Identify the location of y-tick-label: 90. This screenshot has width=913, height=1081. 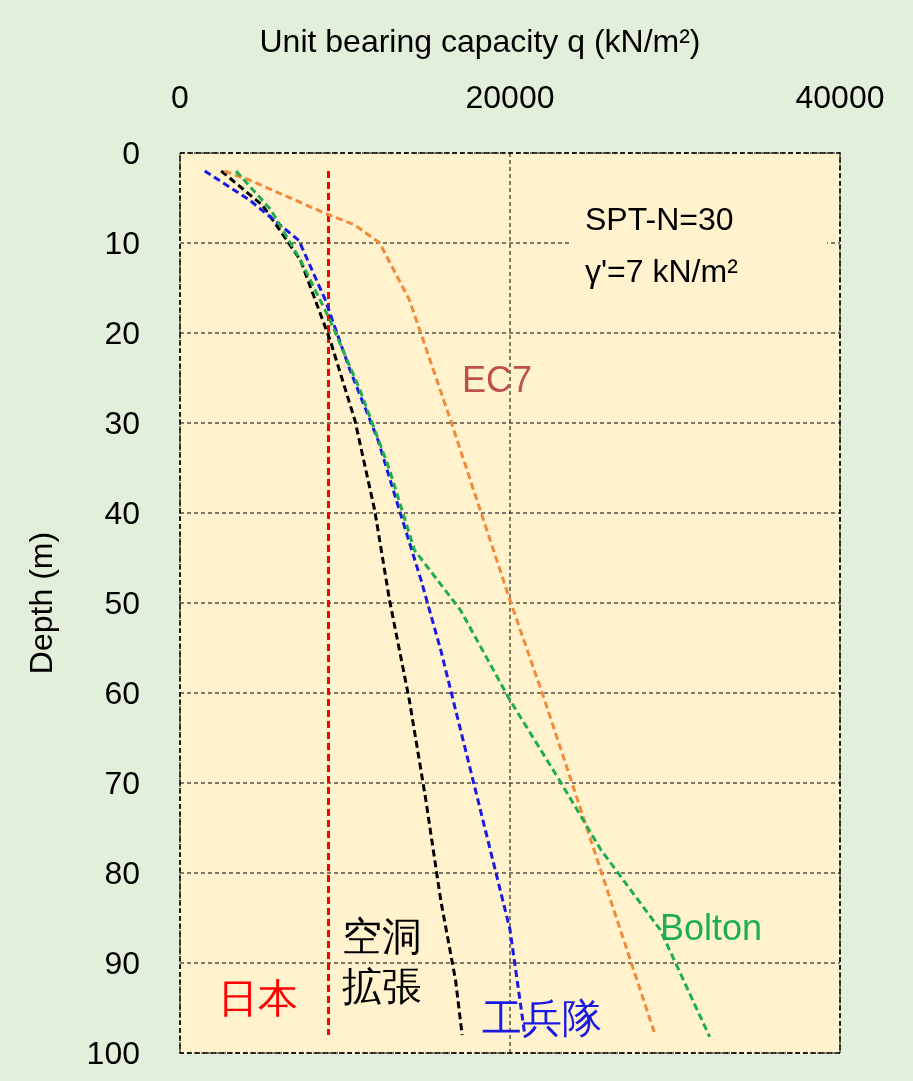
(122, 963).